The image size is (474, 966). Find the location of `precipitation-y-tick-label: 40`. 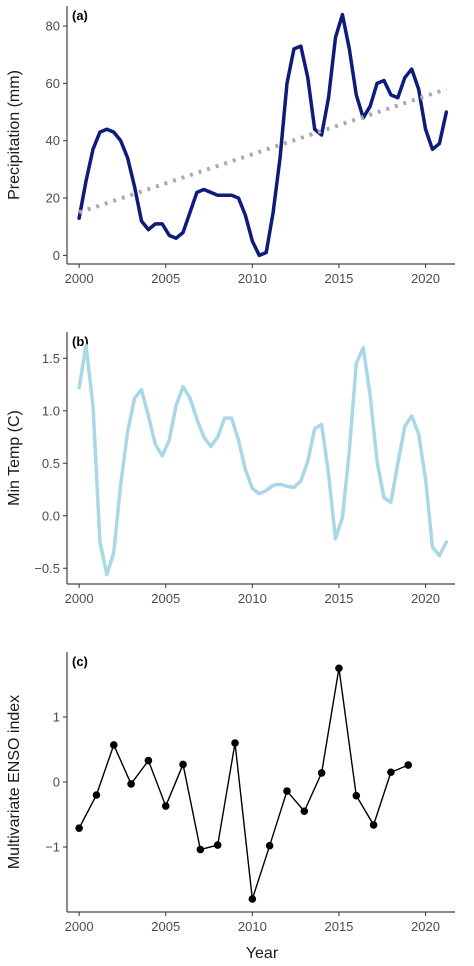

precipitation-y-tick-label: 40 is located at coordinates (53, 140).